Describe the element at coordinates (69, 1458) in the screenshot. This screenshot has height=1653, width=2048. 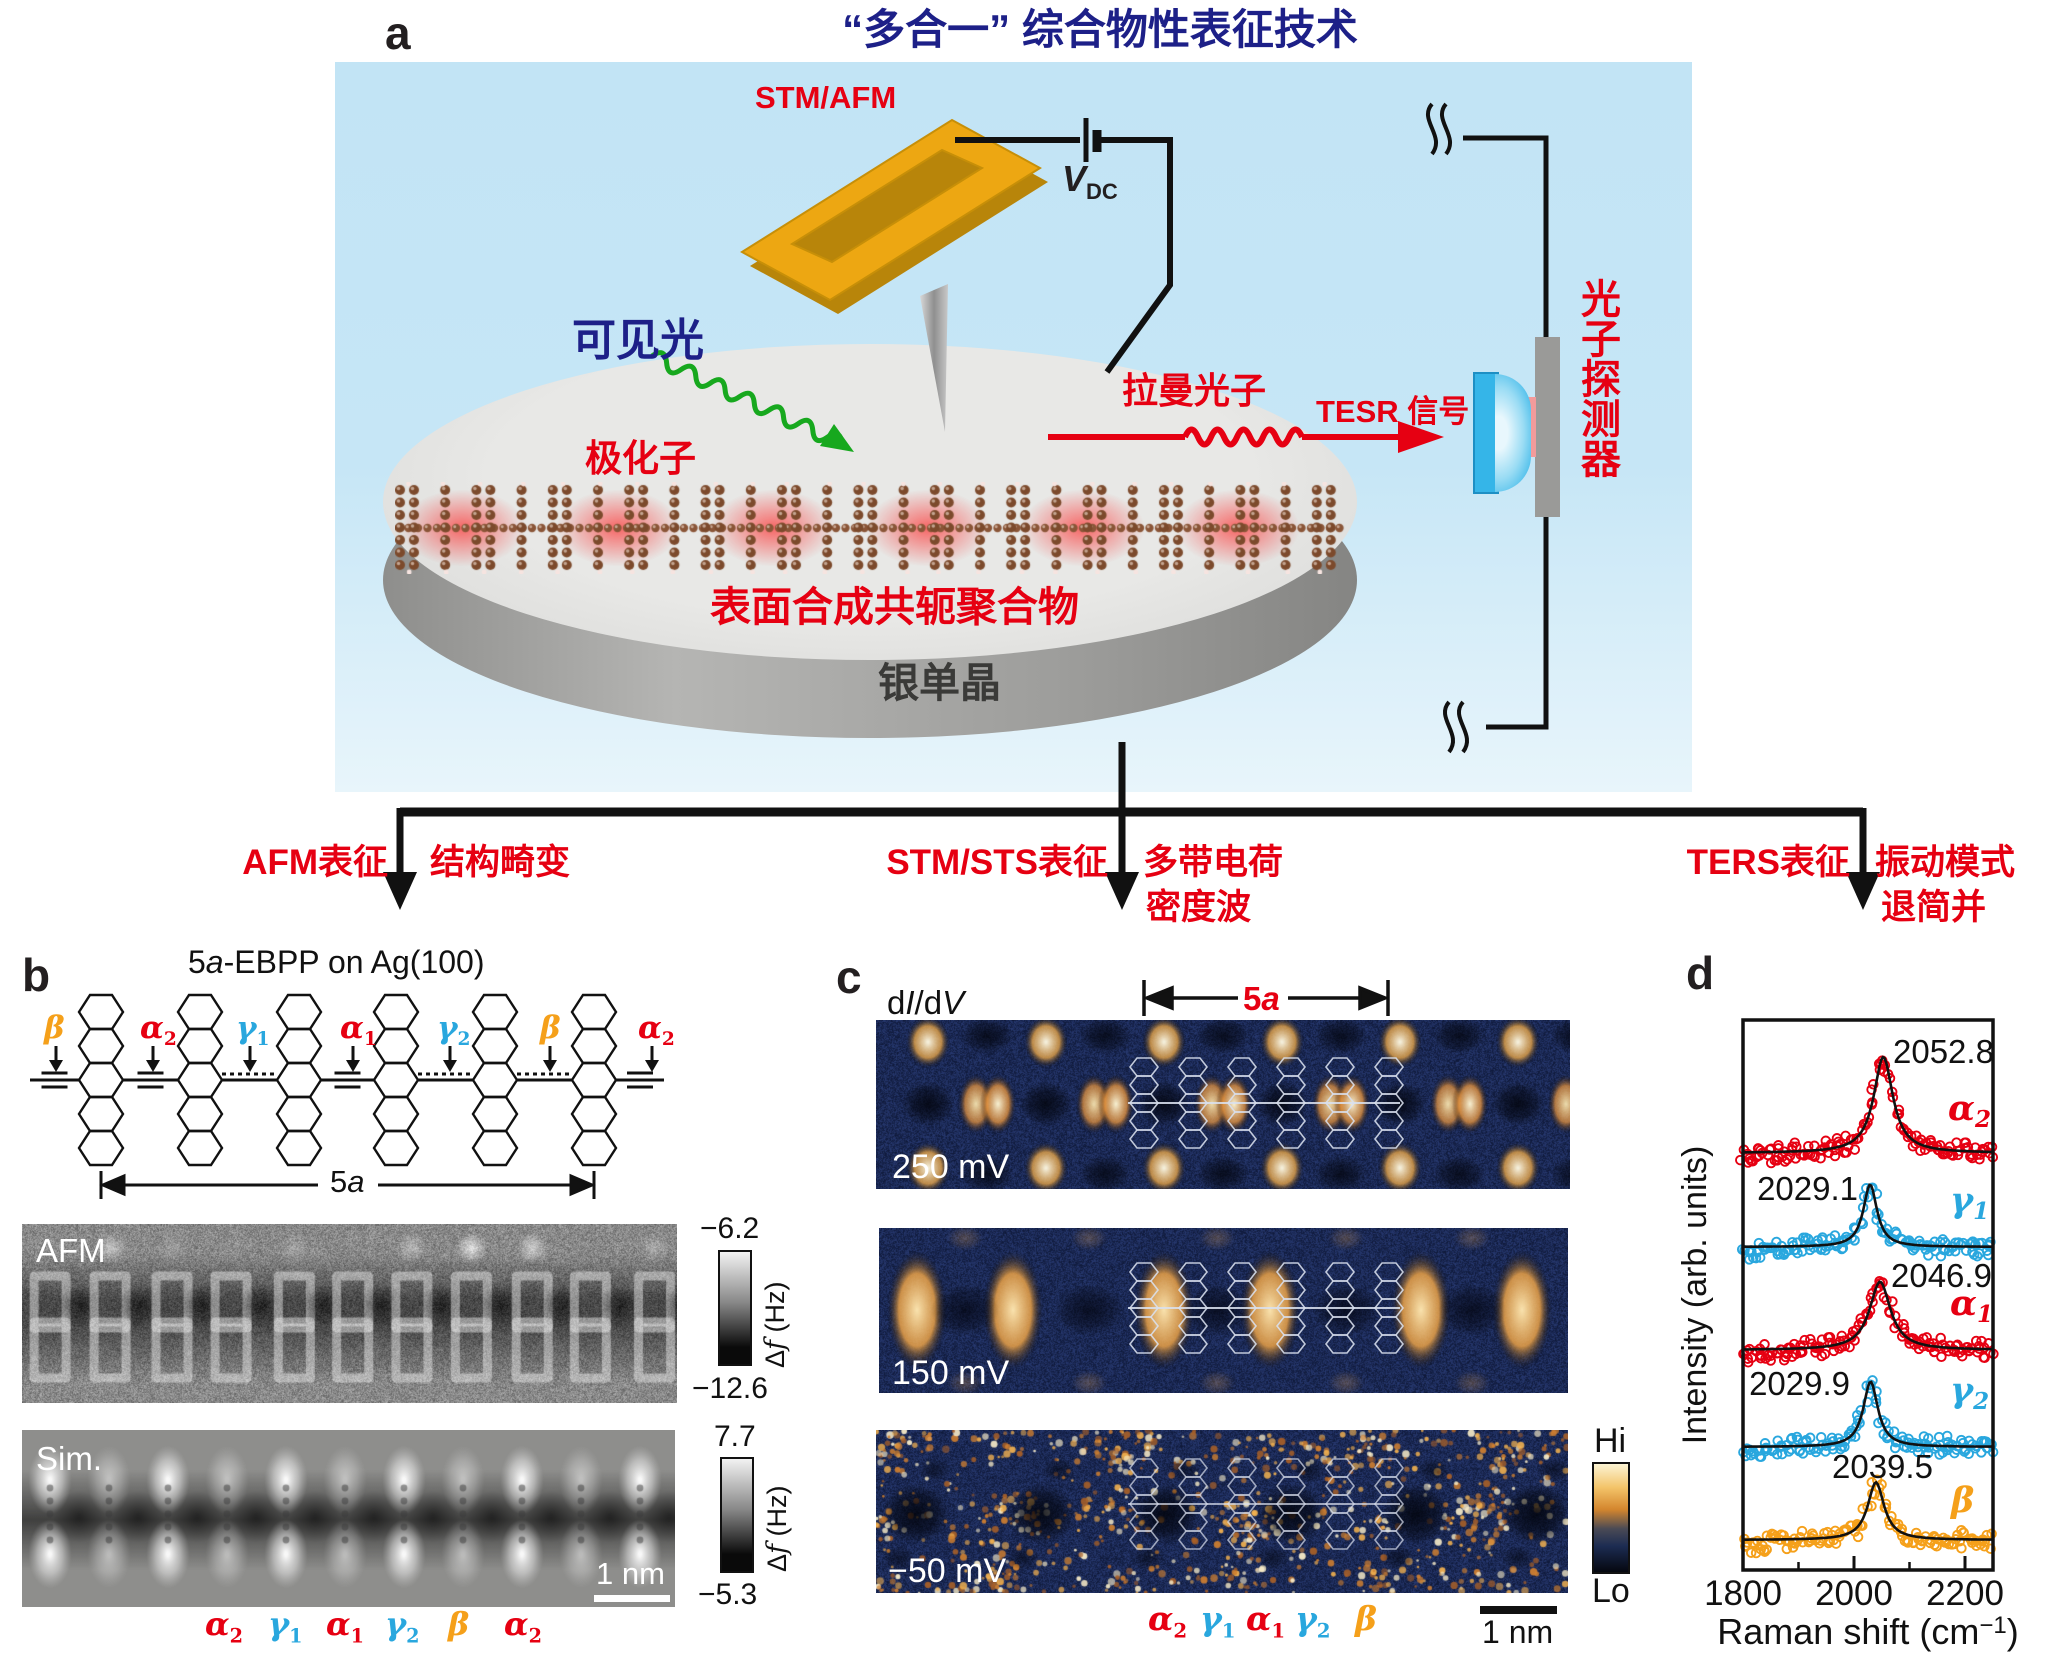
I see `sim-tag: Sim.` at that location.